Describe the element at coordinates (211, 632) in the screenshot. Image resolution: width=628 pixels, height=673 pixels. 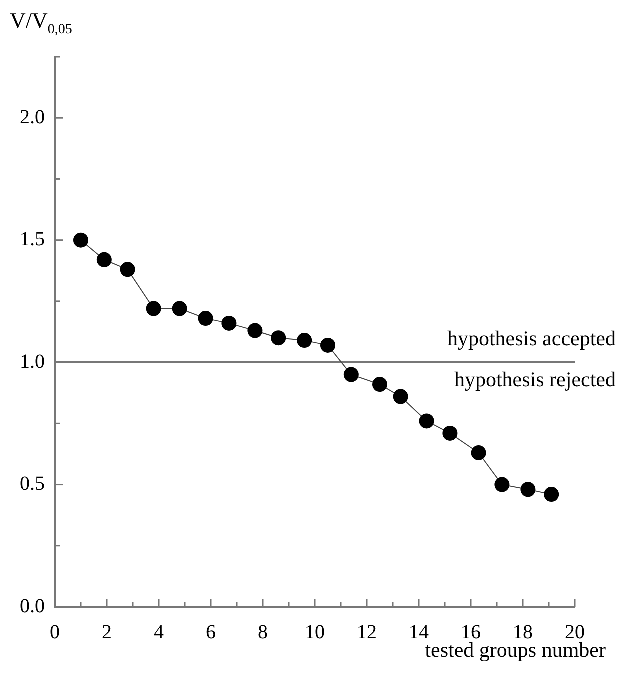
I see `x-tick-label: 6` at that location.